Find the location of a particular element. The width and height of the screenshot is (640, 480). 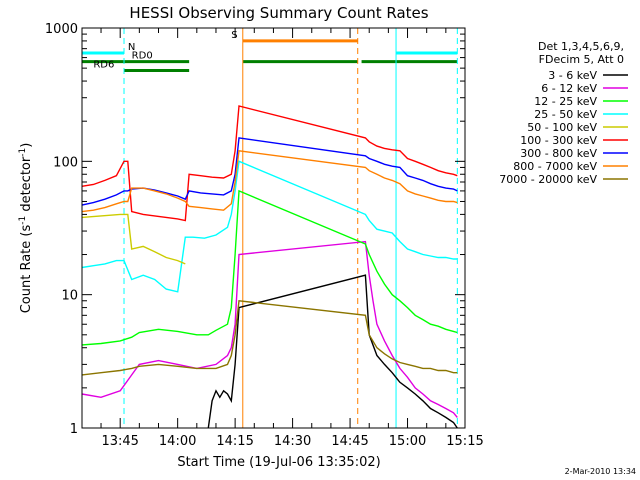

footer-timestamp: 2-Mar-2010 13:34 is located at coordinates (600, 471).